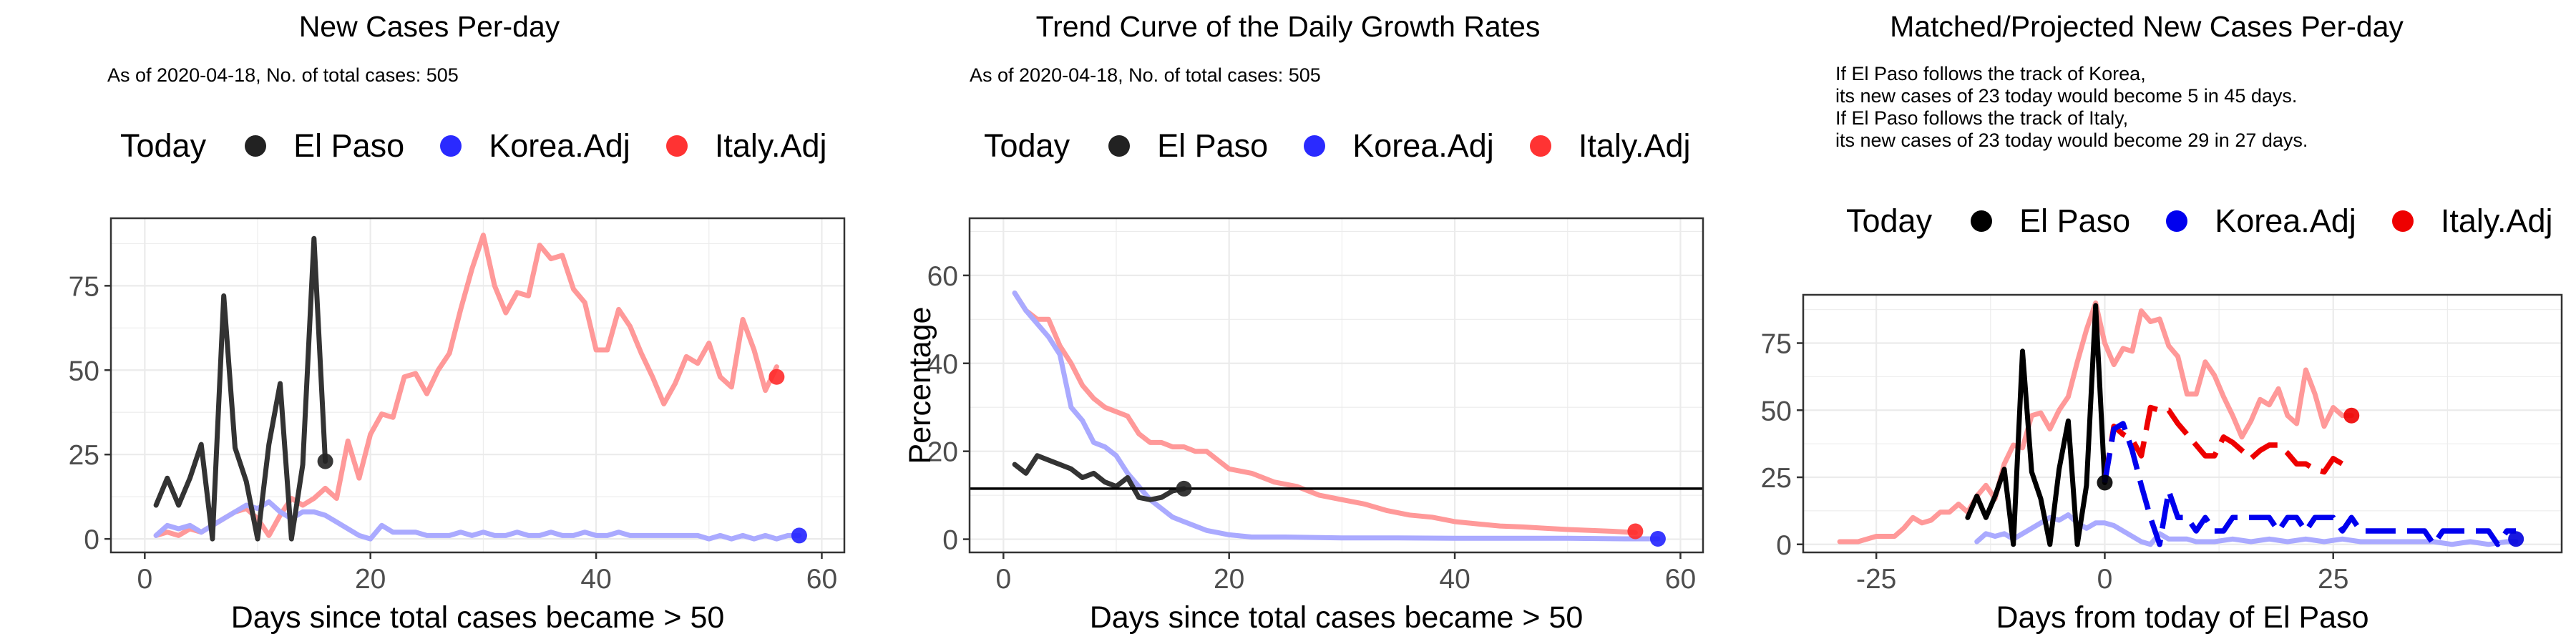 This screenshot has height=644, width=2576. I want to click on chart-title: Trend Curve of the Daily Growth Rates, so click(1288, 26).